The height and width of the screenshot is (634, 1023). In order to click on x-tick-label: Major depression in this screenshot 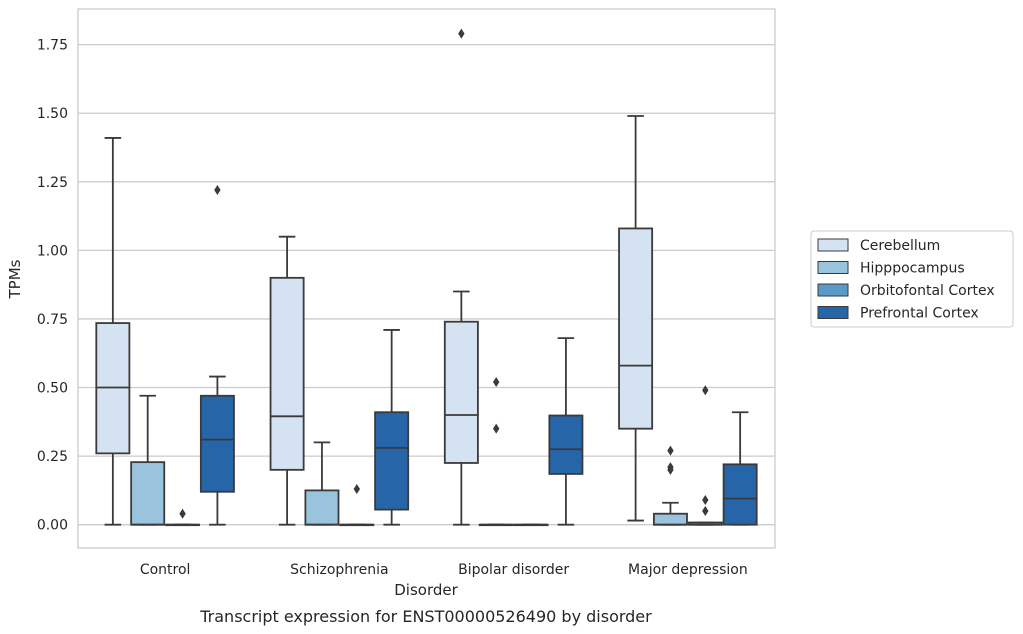, I will do `click(688, 570)`.